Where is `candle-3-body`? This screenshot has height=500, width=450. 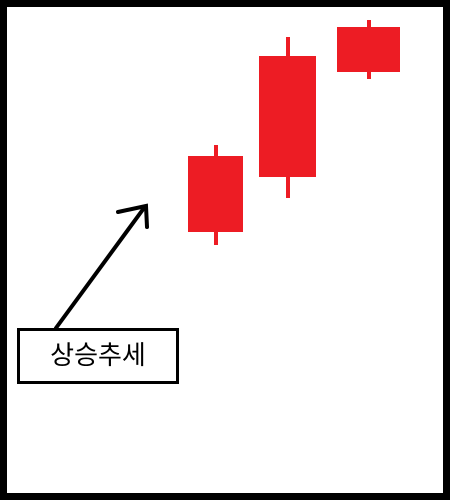
candle-3-body is located at coordinates (368, 49).